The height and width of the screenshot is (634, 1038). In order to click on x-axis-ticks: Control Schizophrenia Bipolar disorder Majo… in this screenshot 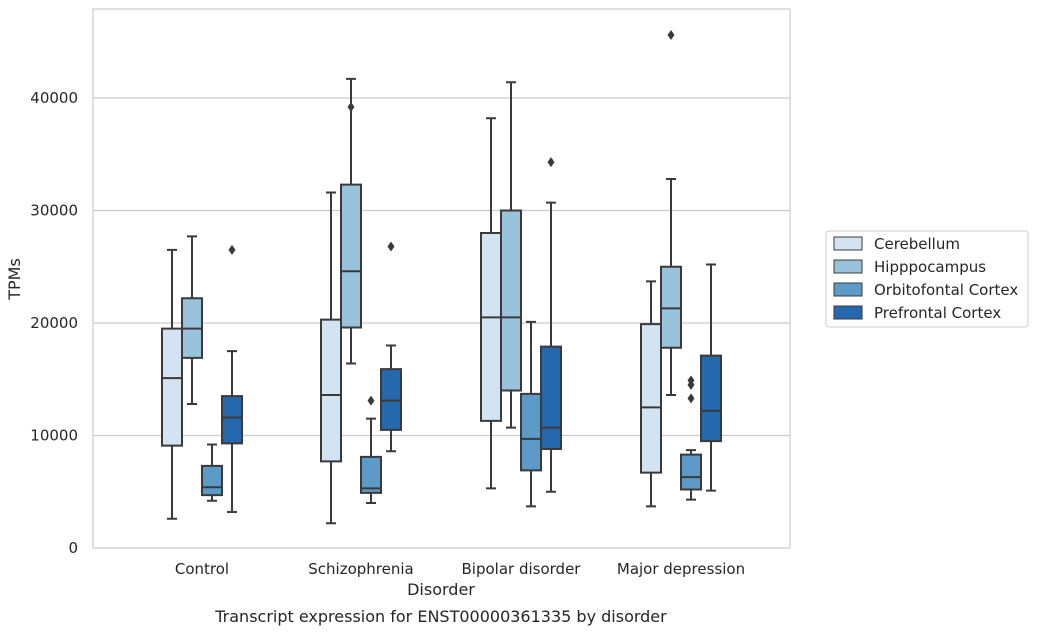, I will do `click(460, 569)`.